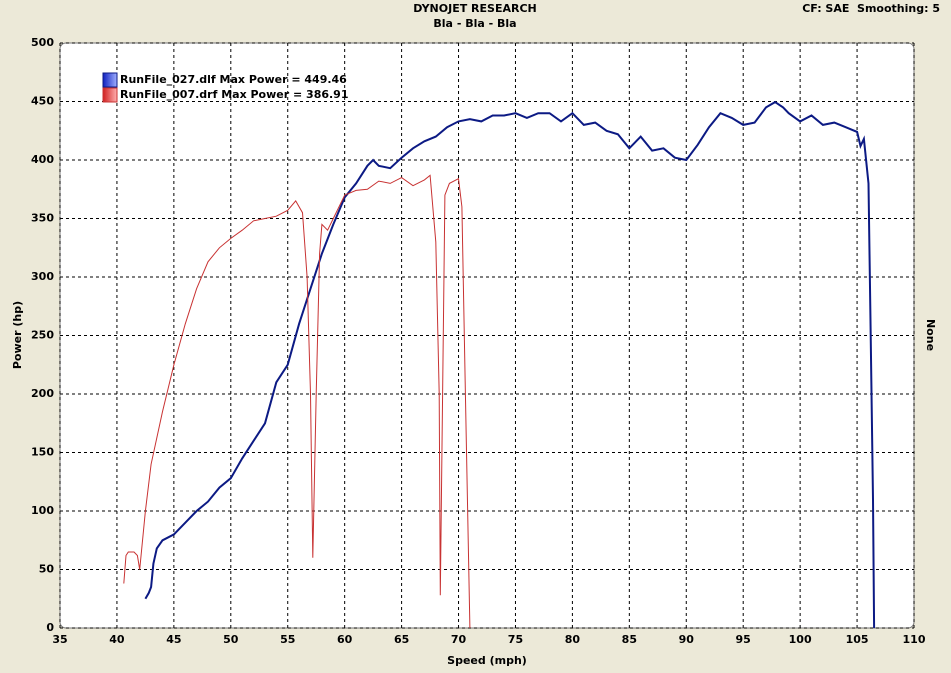 This screenshot has height=673, width=951. I want to click on y-axis-label: Power (hp), so click(17, 335).